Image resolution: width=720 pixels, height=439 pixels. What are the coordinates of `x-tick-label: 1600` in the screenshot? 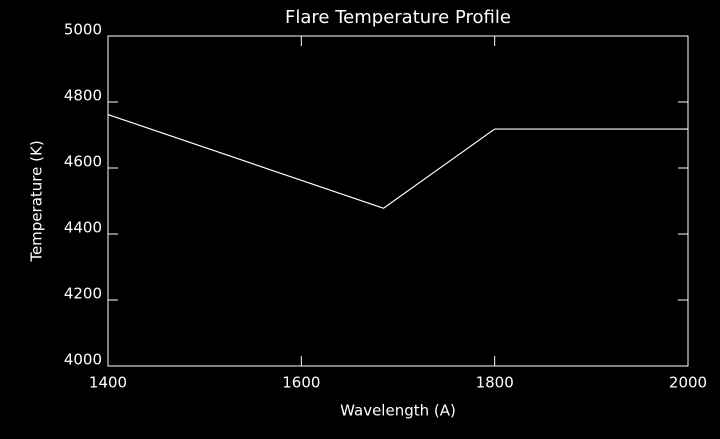 It's located at (301, 383).